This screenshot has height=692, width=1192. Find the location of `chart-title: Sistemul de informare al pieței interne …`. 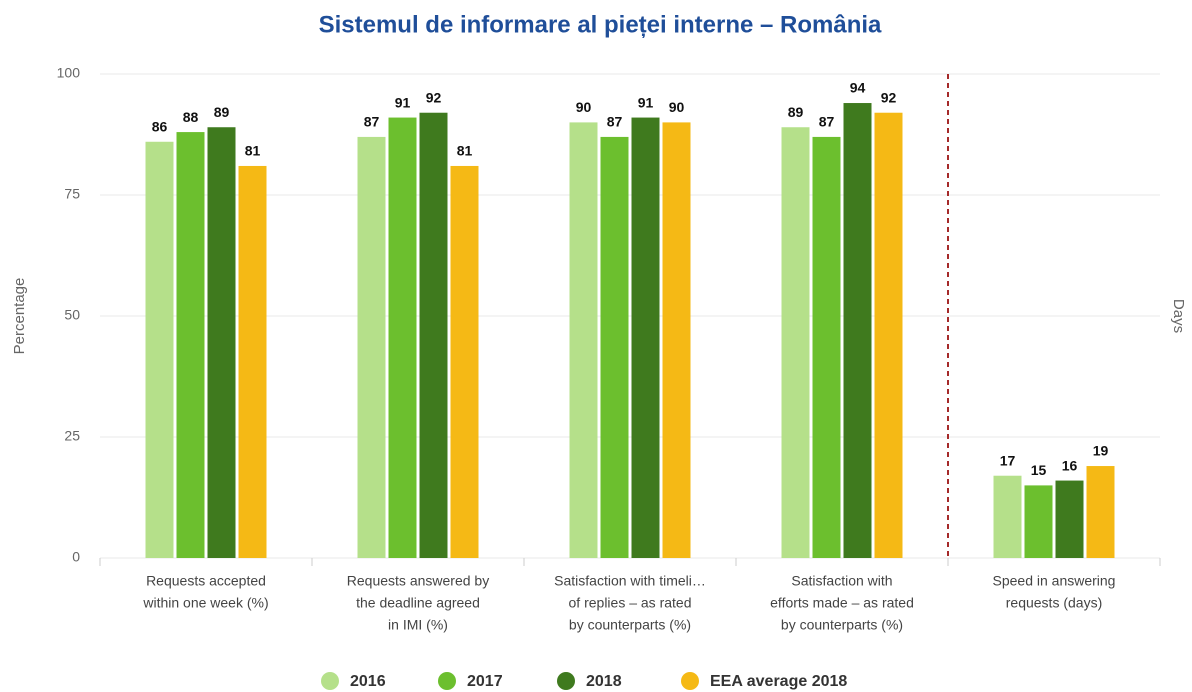

chart-title: Sistemul de informare al pieței interne … is located at coordinates (600, 24).